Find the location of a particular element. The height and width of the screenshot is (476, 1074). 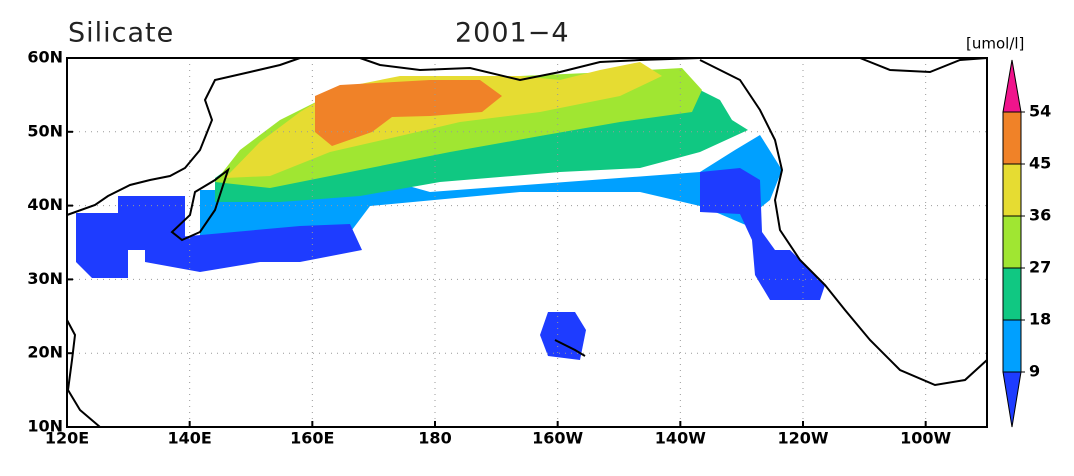

colorbar-label: 45 is located at coordinates (1040, 163).